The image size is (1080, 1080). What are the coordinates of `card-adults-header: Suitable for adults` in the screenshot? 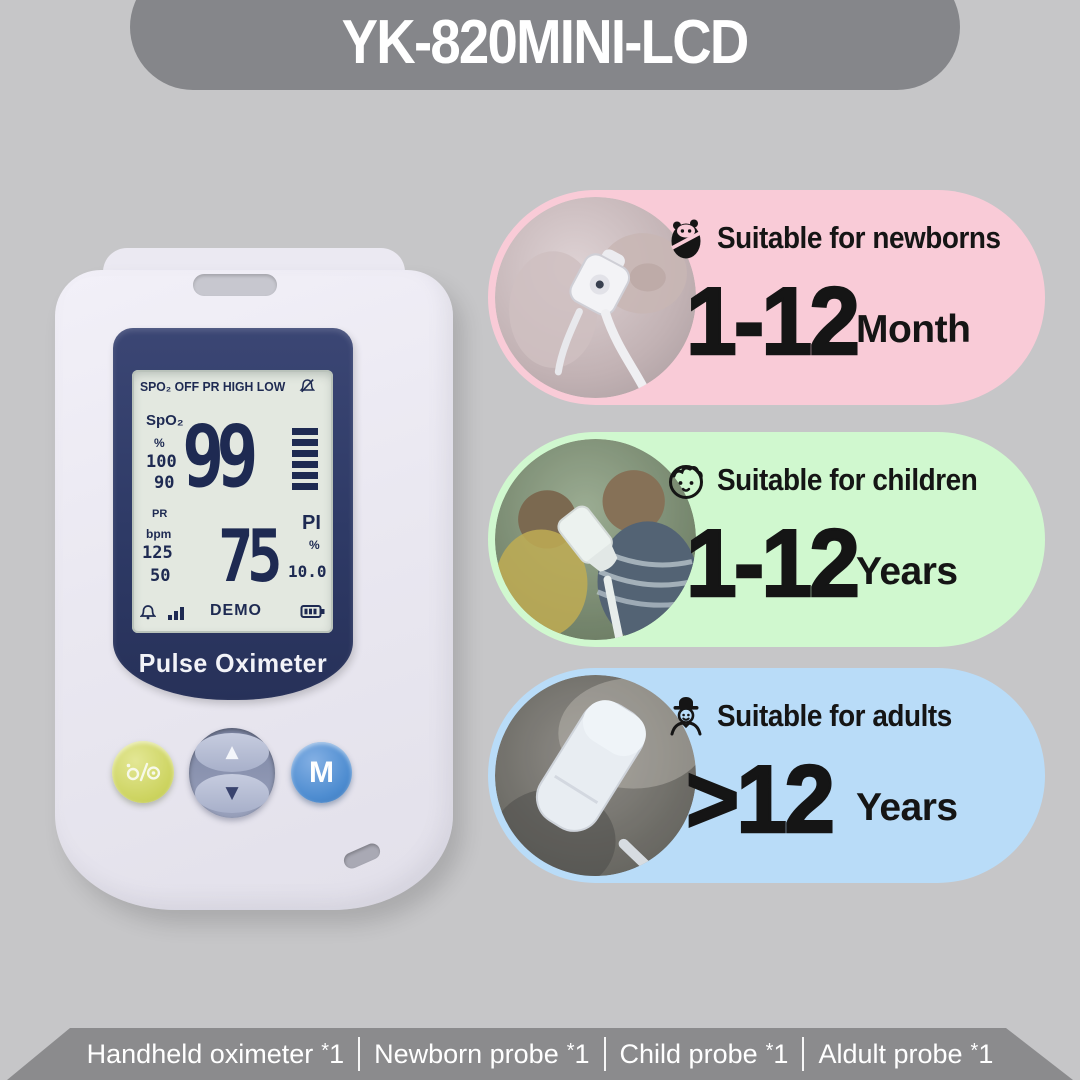 It's located at (821, 716).